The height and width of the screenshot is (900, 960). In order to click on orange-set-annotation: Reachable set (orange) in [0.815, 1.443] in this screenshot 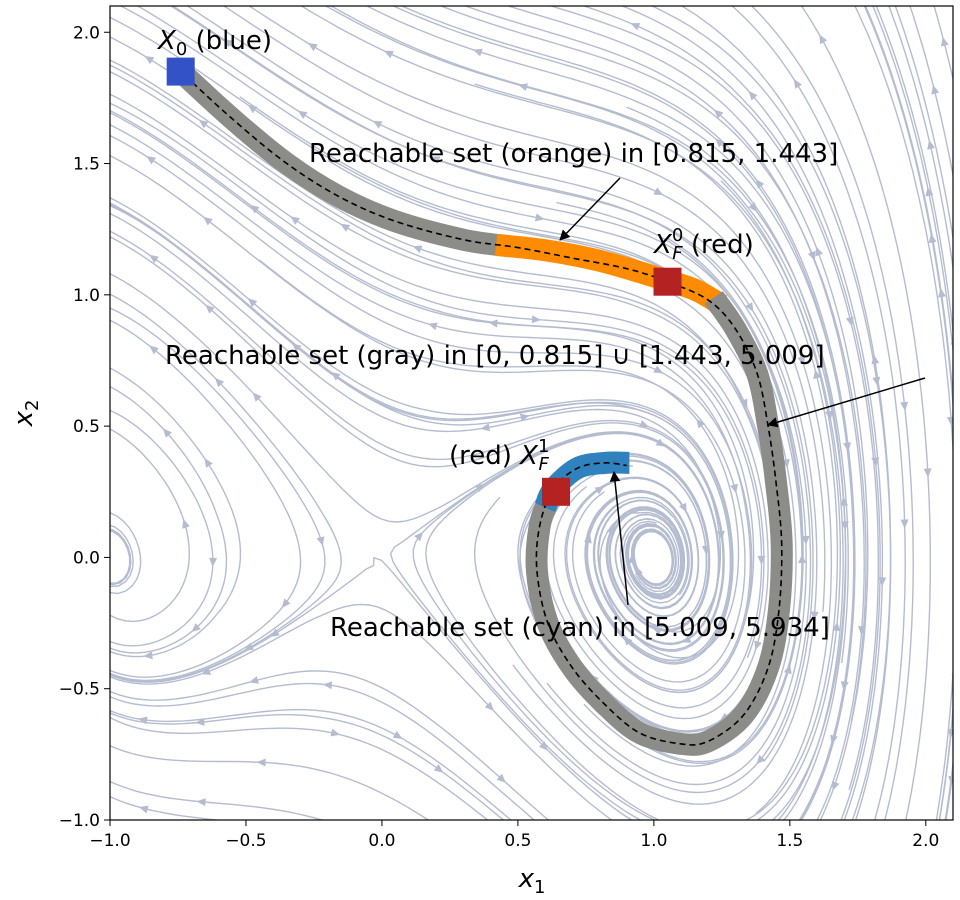, I will do `click(573, 154)`.